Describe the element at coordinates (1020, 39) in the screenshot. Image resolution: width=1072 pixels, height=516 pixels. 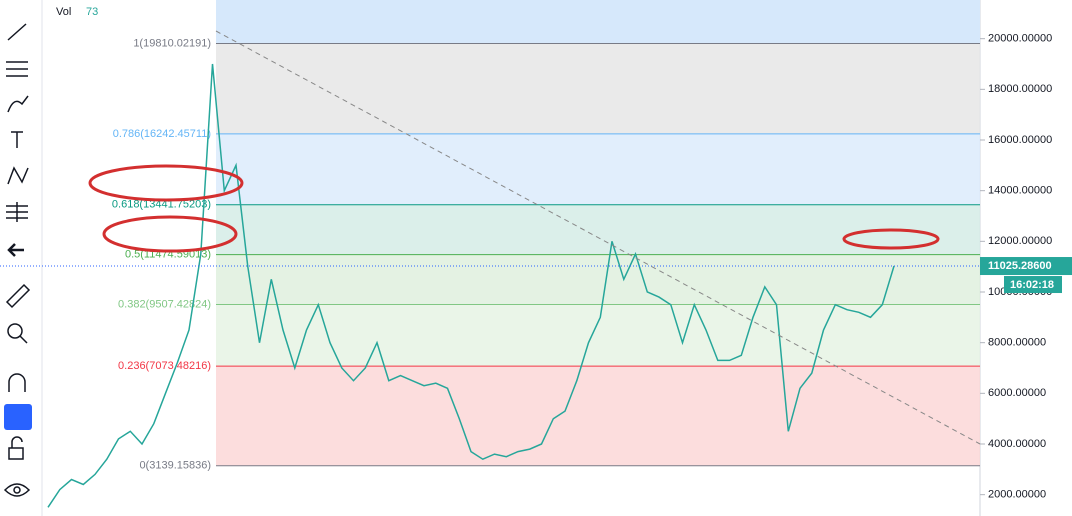
I see `y-tick-label: 20000.00000` at that location.